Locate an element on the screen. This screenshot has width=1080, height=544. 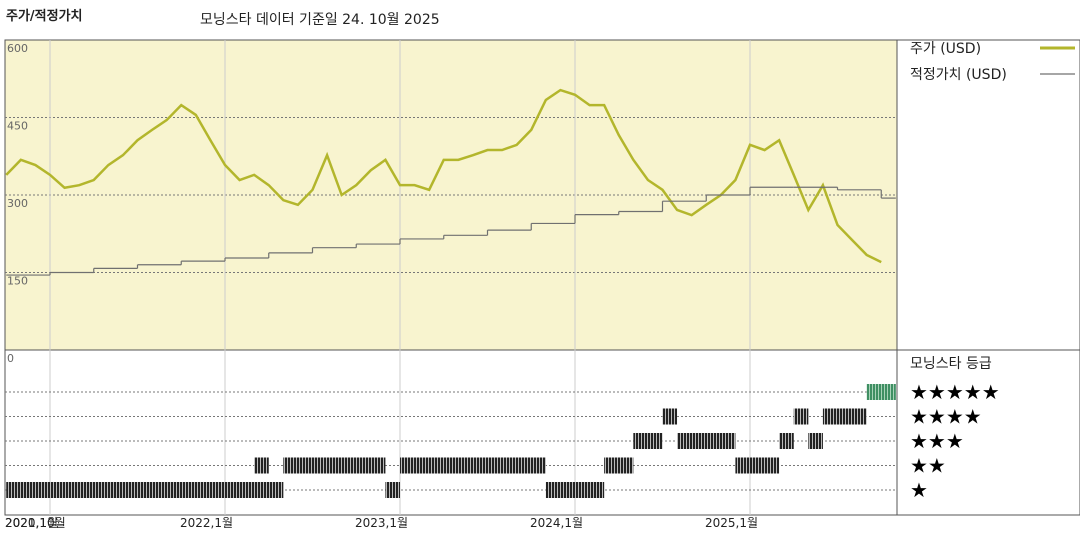
x-tick-label: 2024,1월 is located at coordinates (556, 523).